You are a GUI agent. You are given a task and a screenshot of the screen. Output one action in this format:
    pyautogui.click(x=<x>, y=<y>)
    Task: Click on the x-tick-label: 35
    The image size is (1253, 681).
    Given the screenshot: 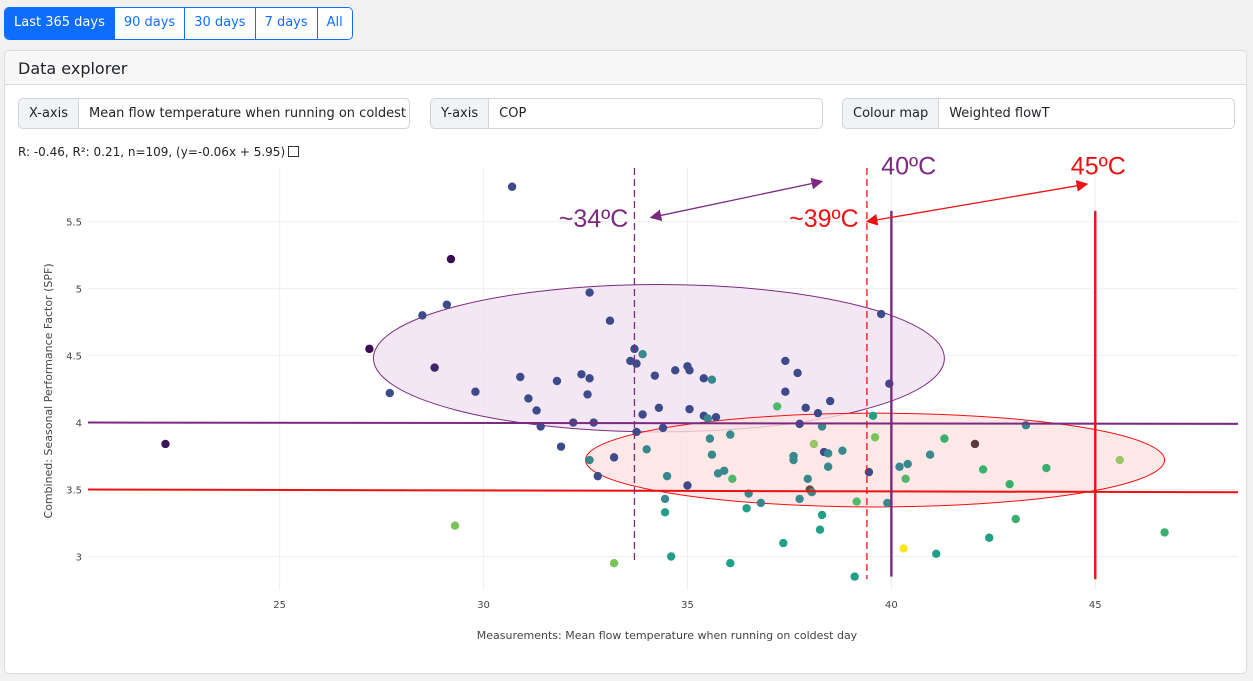 What is the action you would take?
    pyautogui.click(x=687, y=605)
    